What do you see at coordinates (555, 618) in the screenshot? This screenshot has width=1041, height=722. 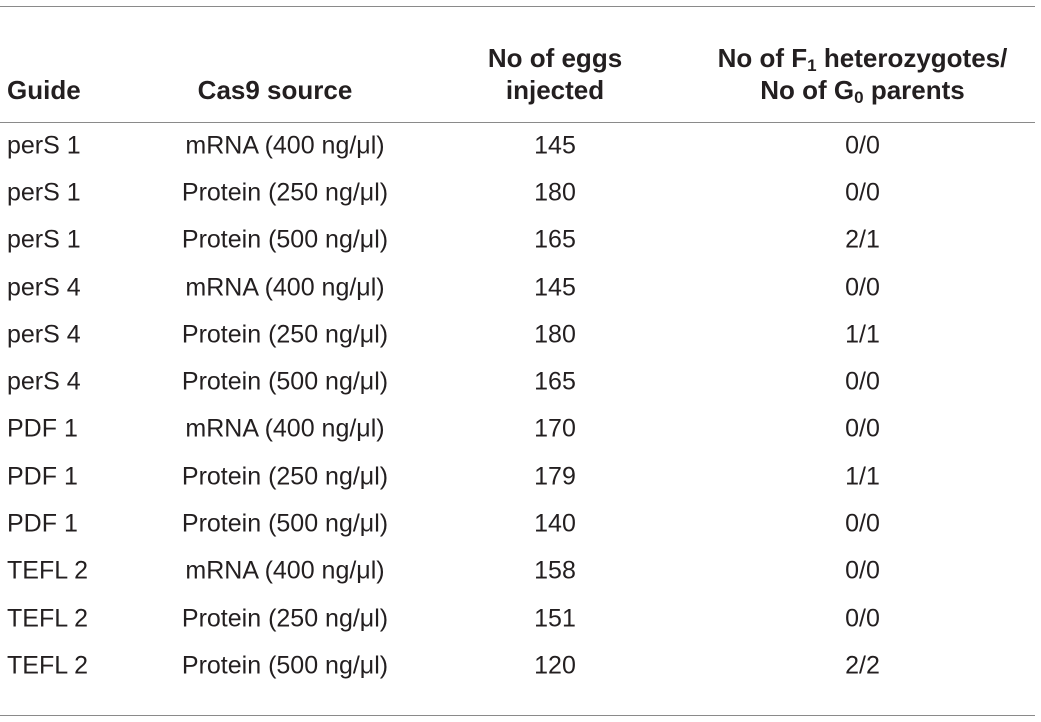 I see `cell-eggs-injected: 151` at bounding box center [555, 618].